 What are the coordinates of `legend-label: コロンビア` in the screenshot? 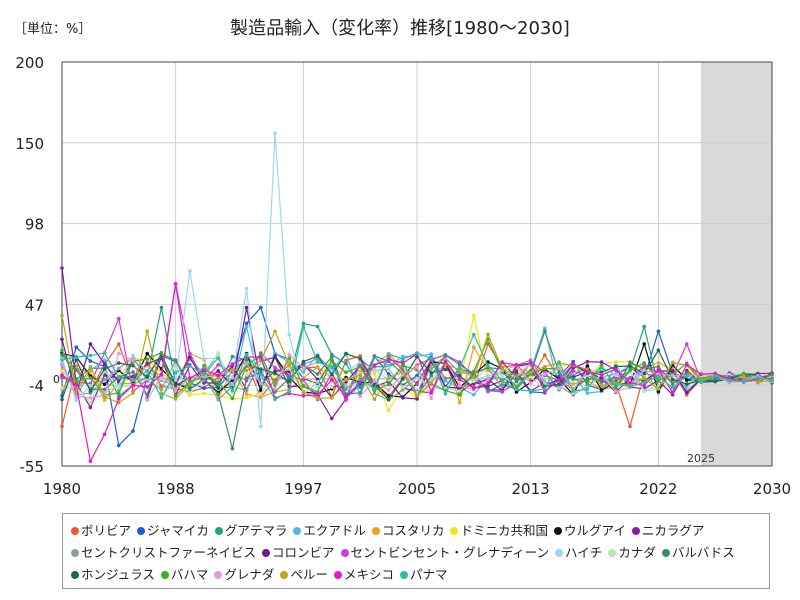 It's located at (303, 552).